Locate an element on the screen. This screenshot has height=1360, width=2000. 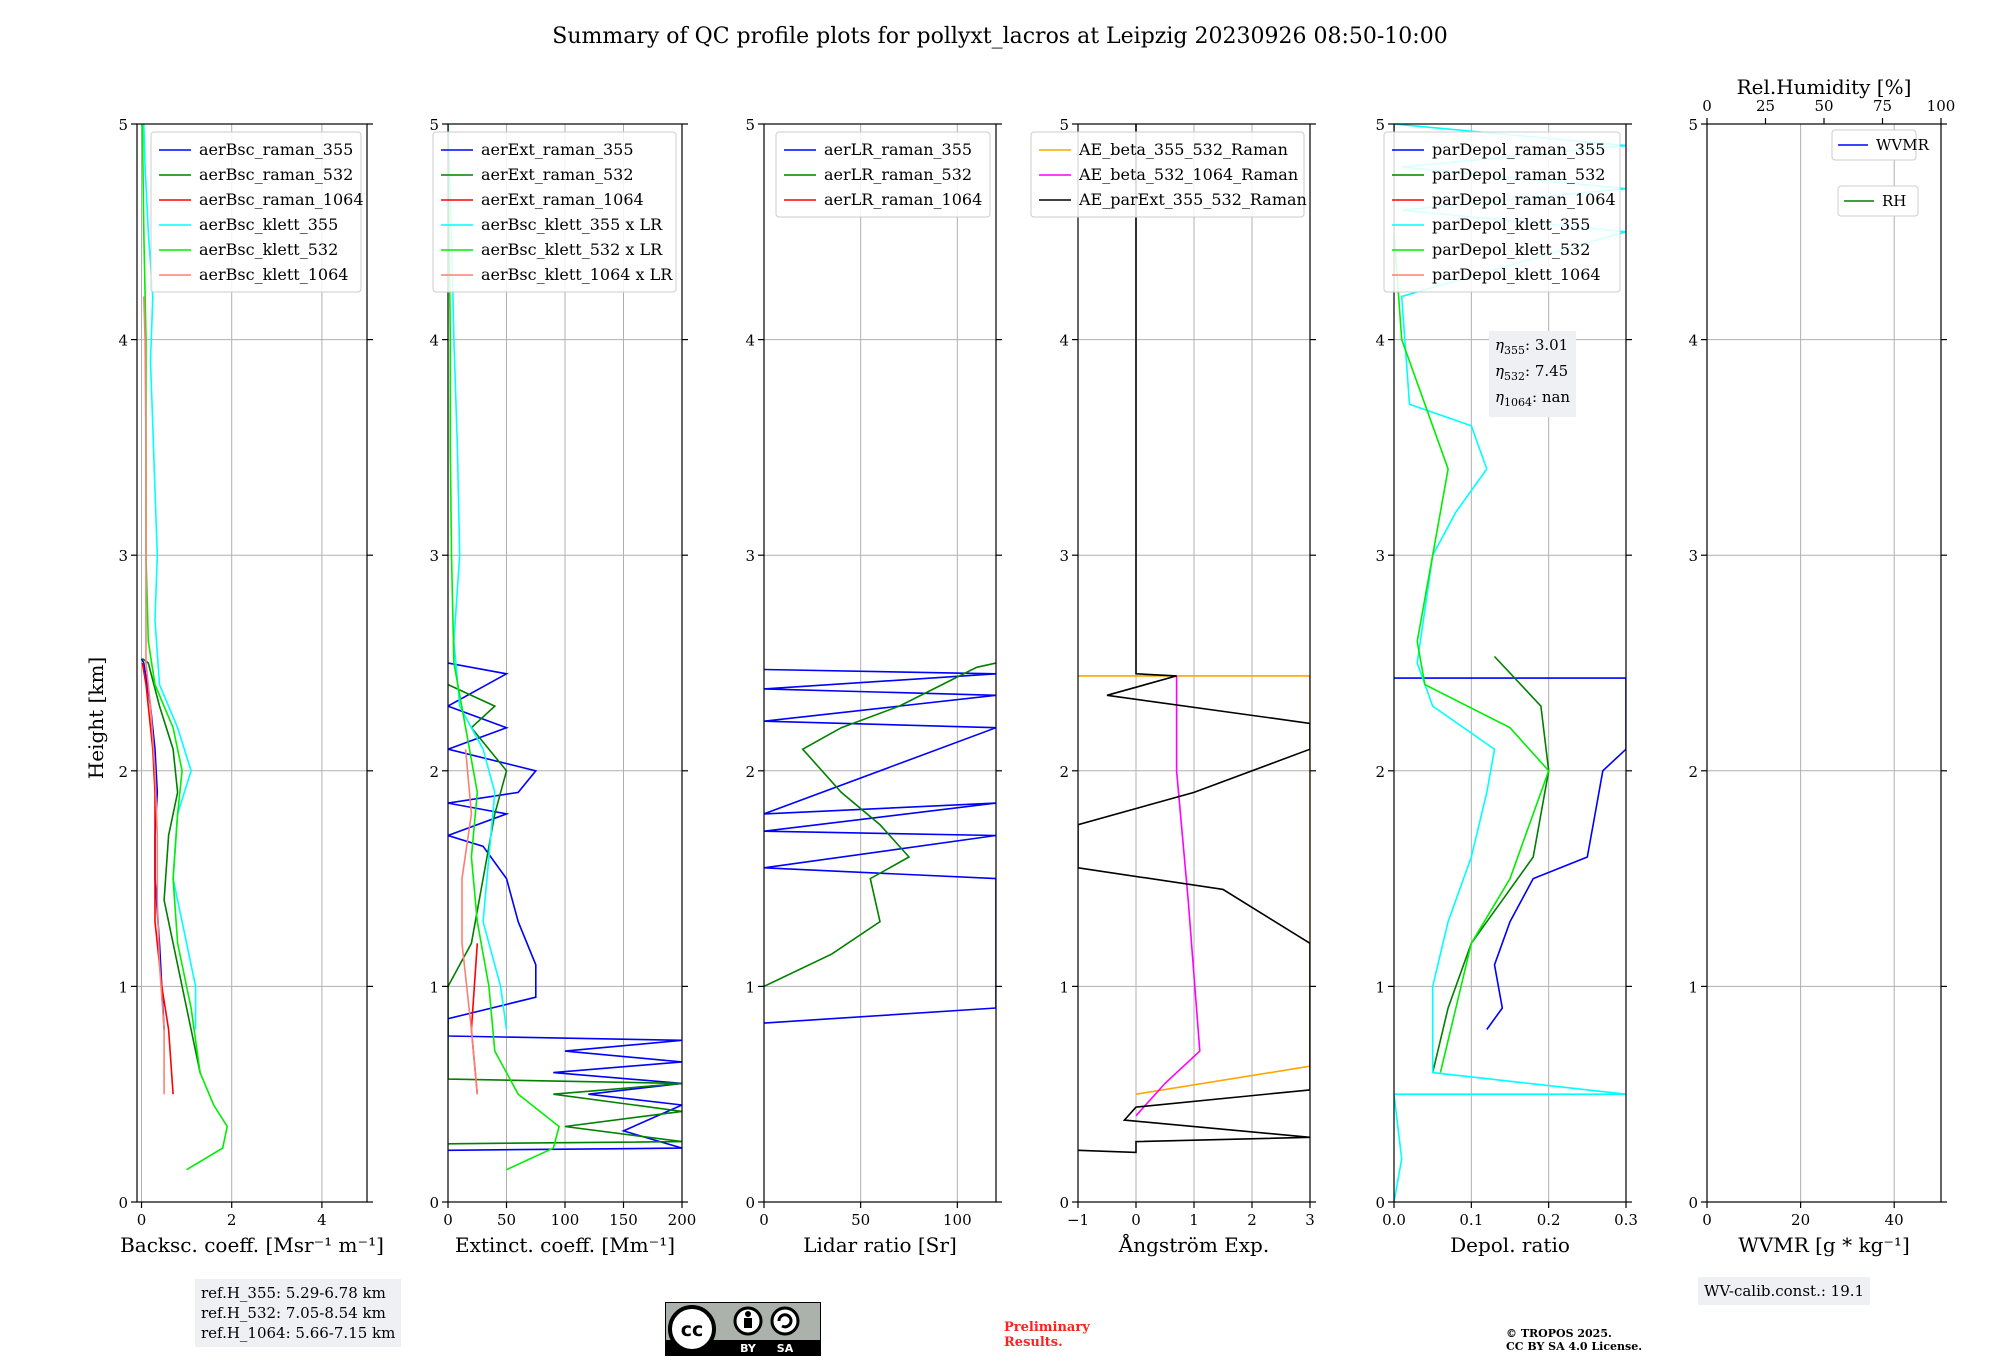
x-tick-label: −1 is located at coordinates (1078, 1220).